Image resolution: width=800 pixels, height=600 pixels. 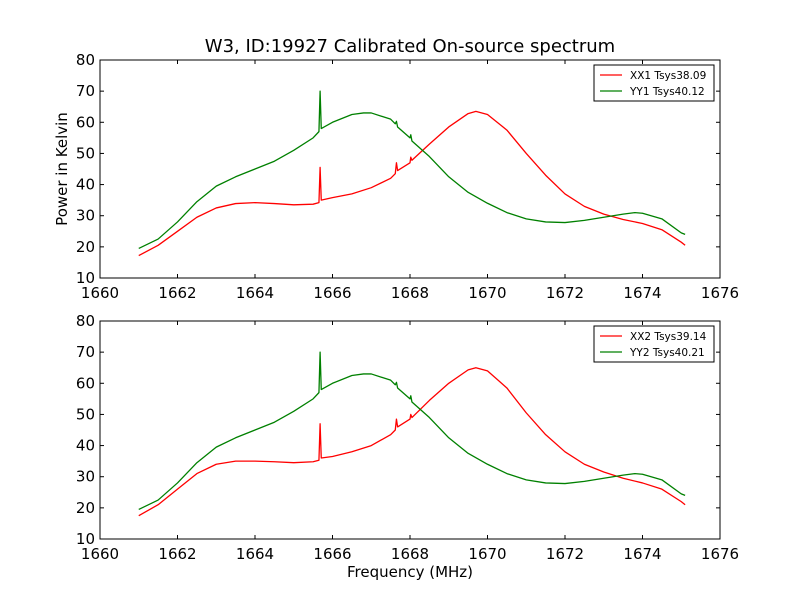 I want to click on legend: XX2 Tsys39.14 YY2 Tsys40.21, so click(x=654, y=344).